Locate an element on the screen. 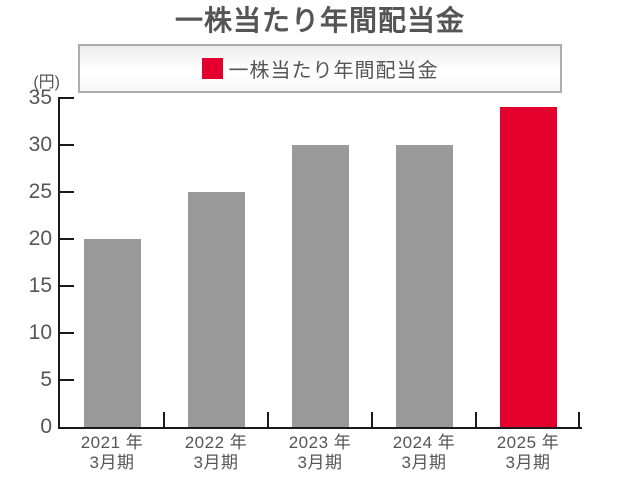 This screenshot has width=640, height=480. bar-2022 is located at coordinates (216, 309).